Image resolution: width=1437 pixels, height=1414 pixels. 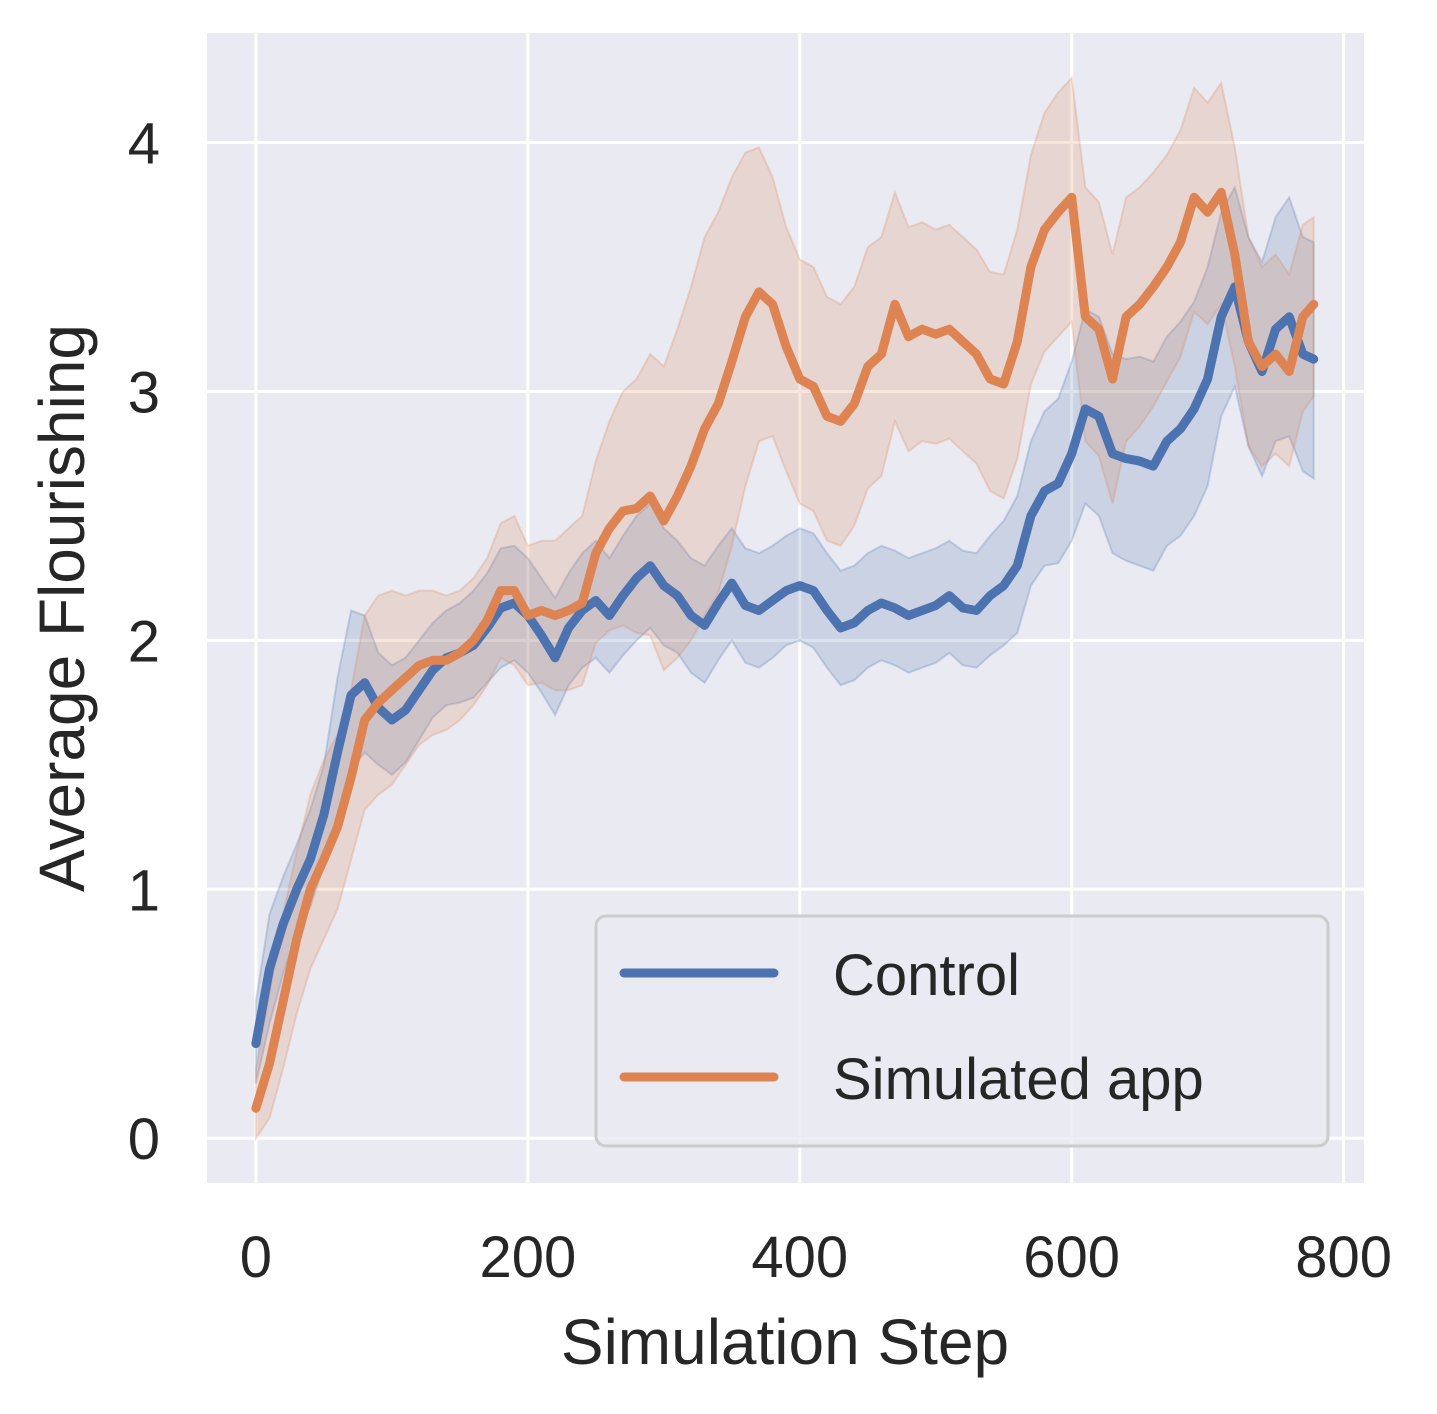 What do you see at coordinates (256, 1257) in the screenshot?
I see `x-tick-label: 0` at bounding box center [256, 1257].